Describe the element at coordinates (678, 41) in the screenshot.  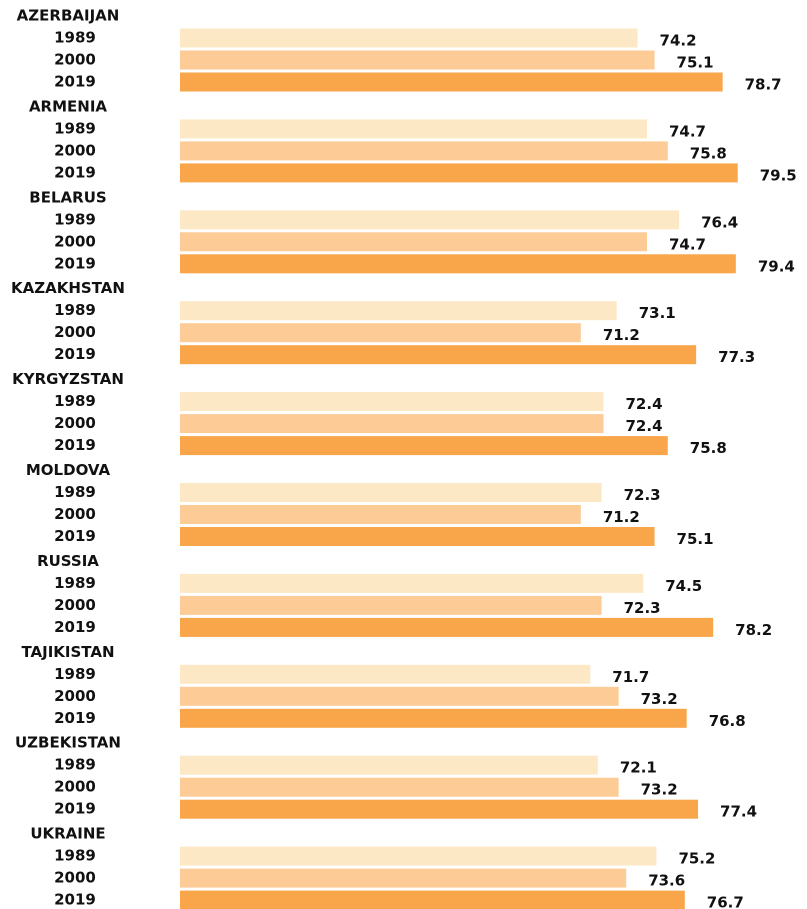
I see `value-label: 74.2` at that location.